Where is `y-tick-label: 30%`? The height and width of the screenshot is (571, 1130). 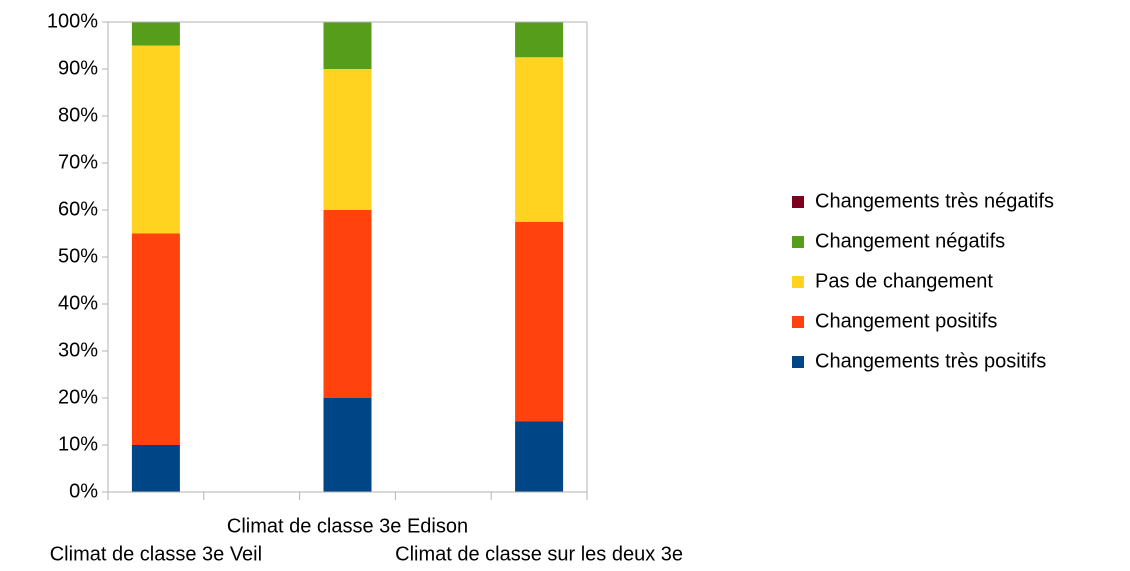 y-tick-label: 30% is located at coordinates (78, 350).